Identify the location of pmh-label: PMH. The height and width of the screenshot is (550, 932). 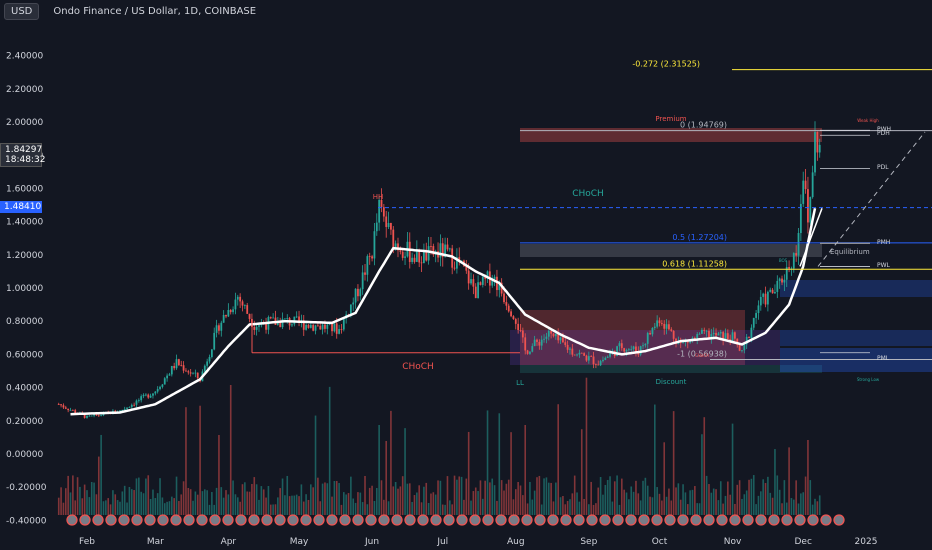
(883, 242).